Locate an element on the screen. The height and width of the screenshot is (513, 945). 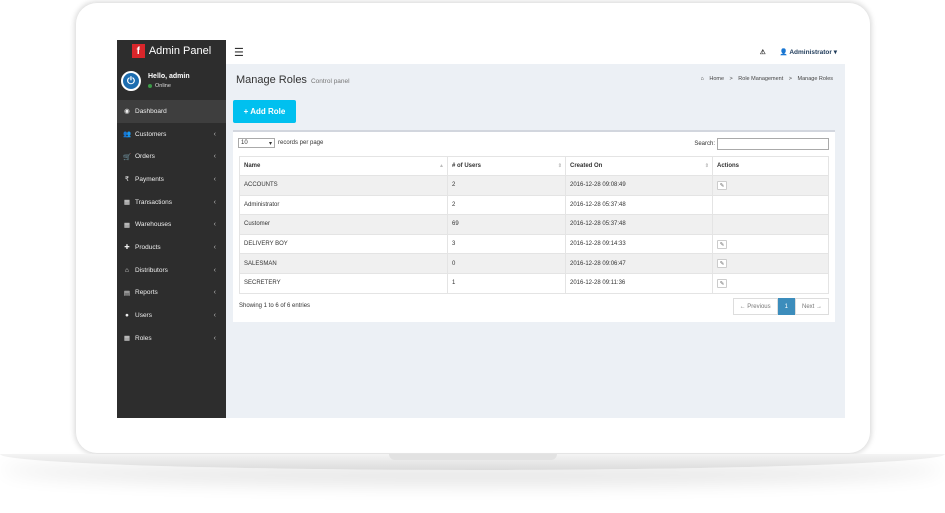
sidebar-item-products: ✚ Products ‹ is located at coordinates (171, 247).